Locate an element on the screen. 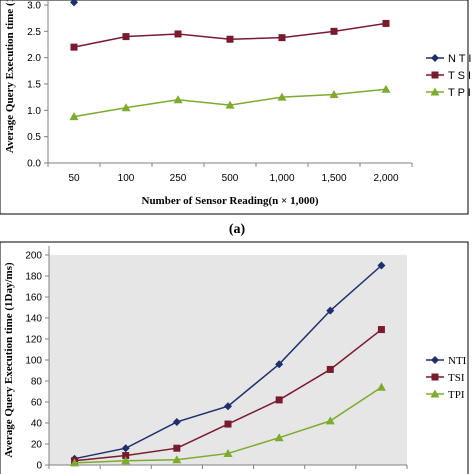 This screenshot has width=474, height=474. y-tick-label: 60 is located at coordinates (37, 403).